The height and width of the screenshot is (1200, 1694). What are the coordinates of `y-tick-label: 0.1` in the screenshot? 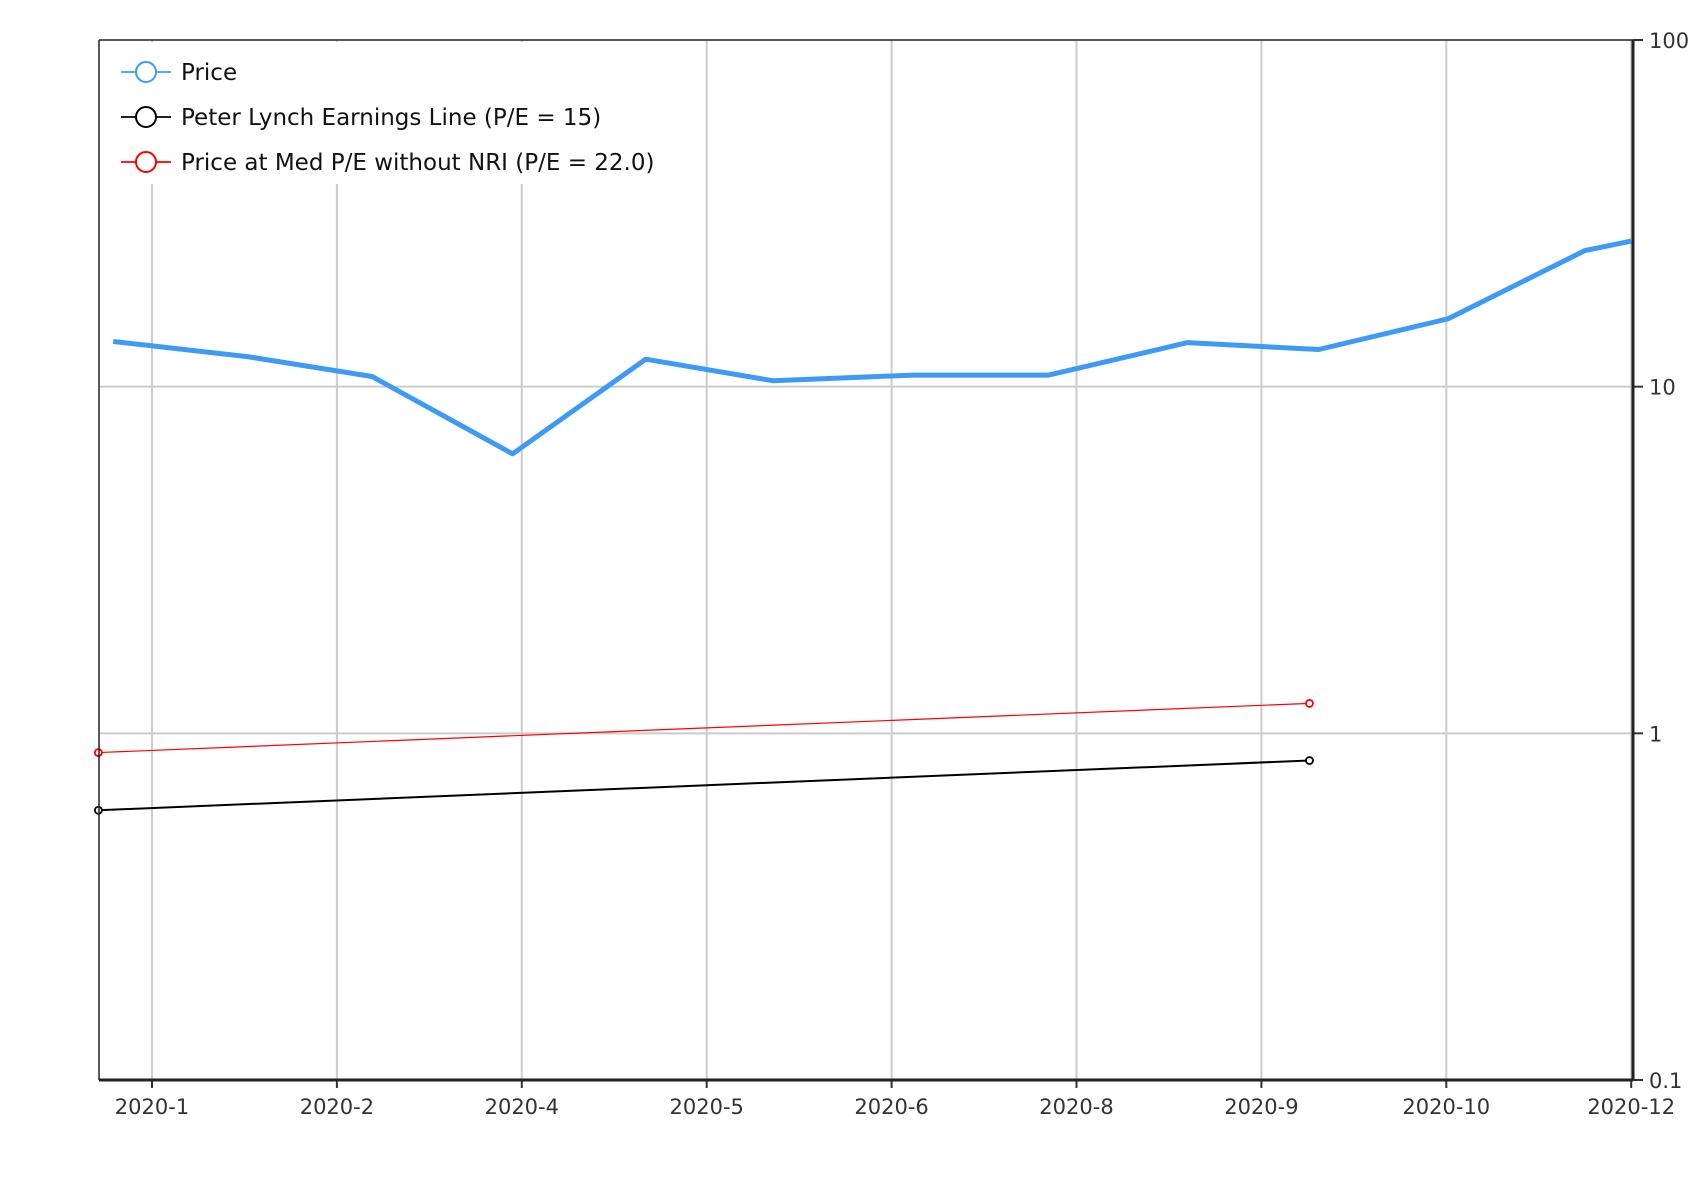 It's located at (1665, 1081).